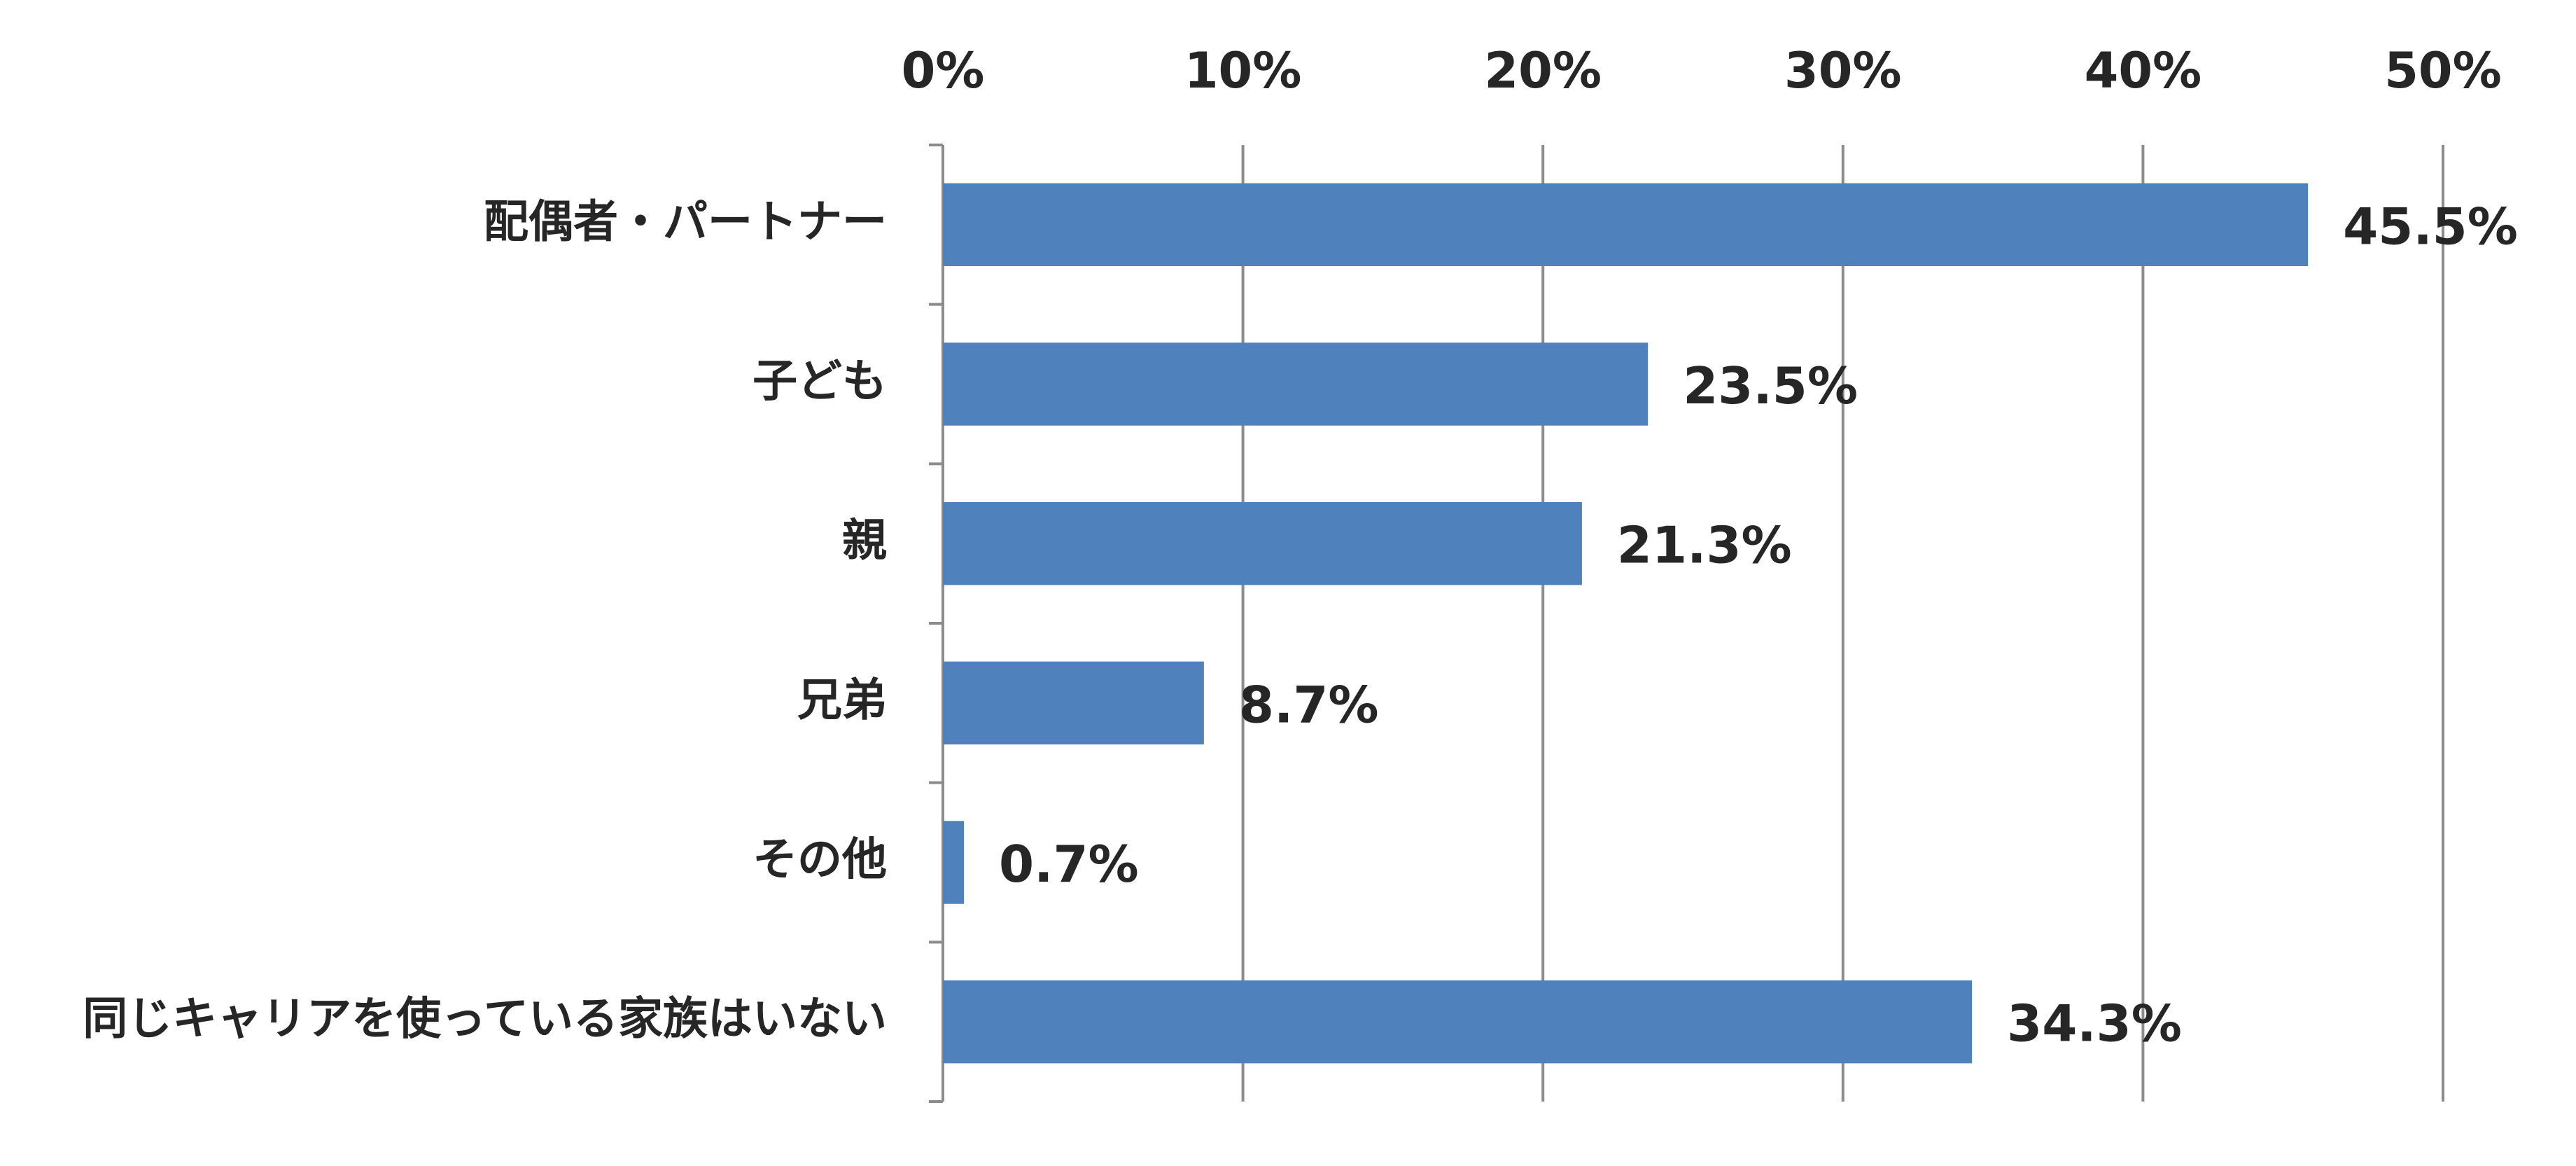 Image resolution: width=2576 pixels, height=1166 pixels. I want to click on y-tick-label: 親, so click(864, 541).